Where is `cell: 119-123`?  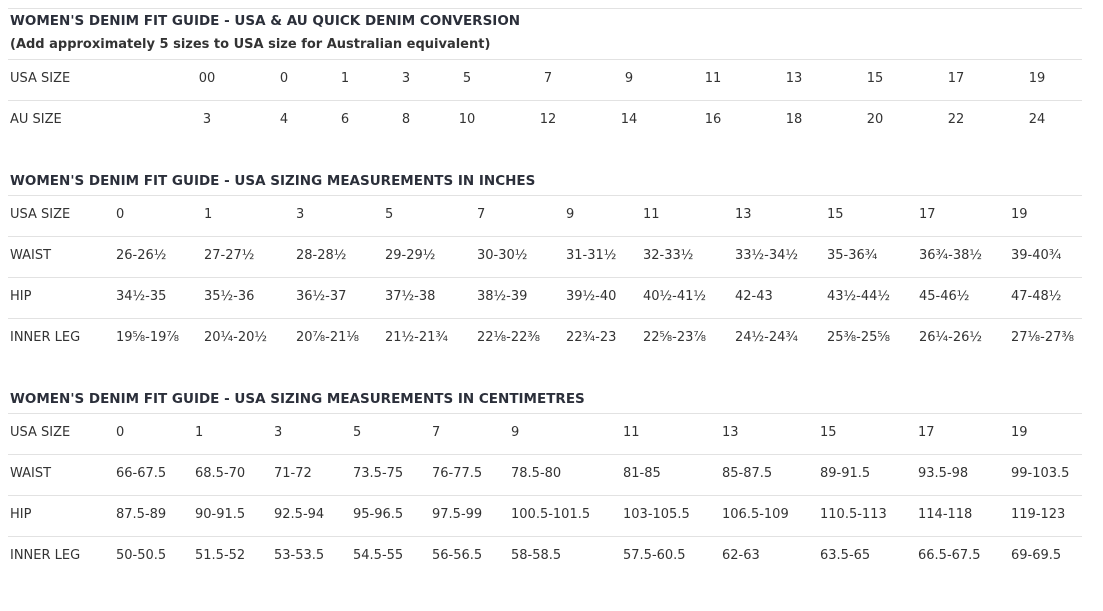 cell: 119-123 is located at coordinates (1038, 514).